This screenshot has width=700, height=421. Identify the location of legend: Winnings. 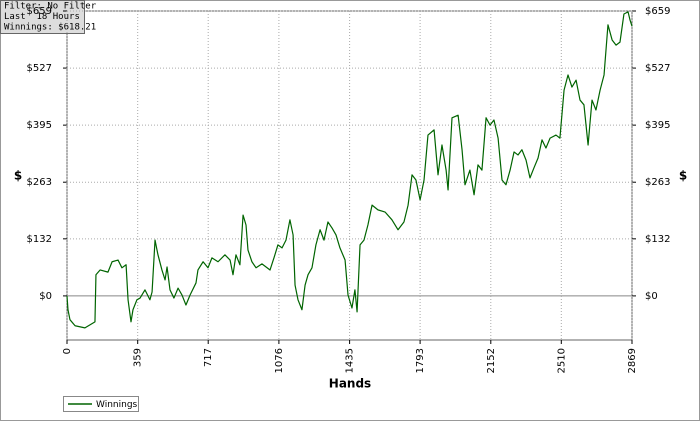
(101, 404).